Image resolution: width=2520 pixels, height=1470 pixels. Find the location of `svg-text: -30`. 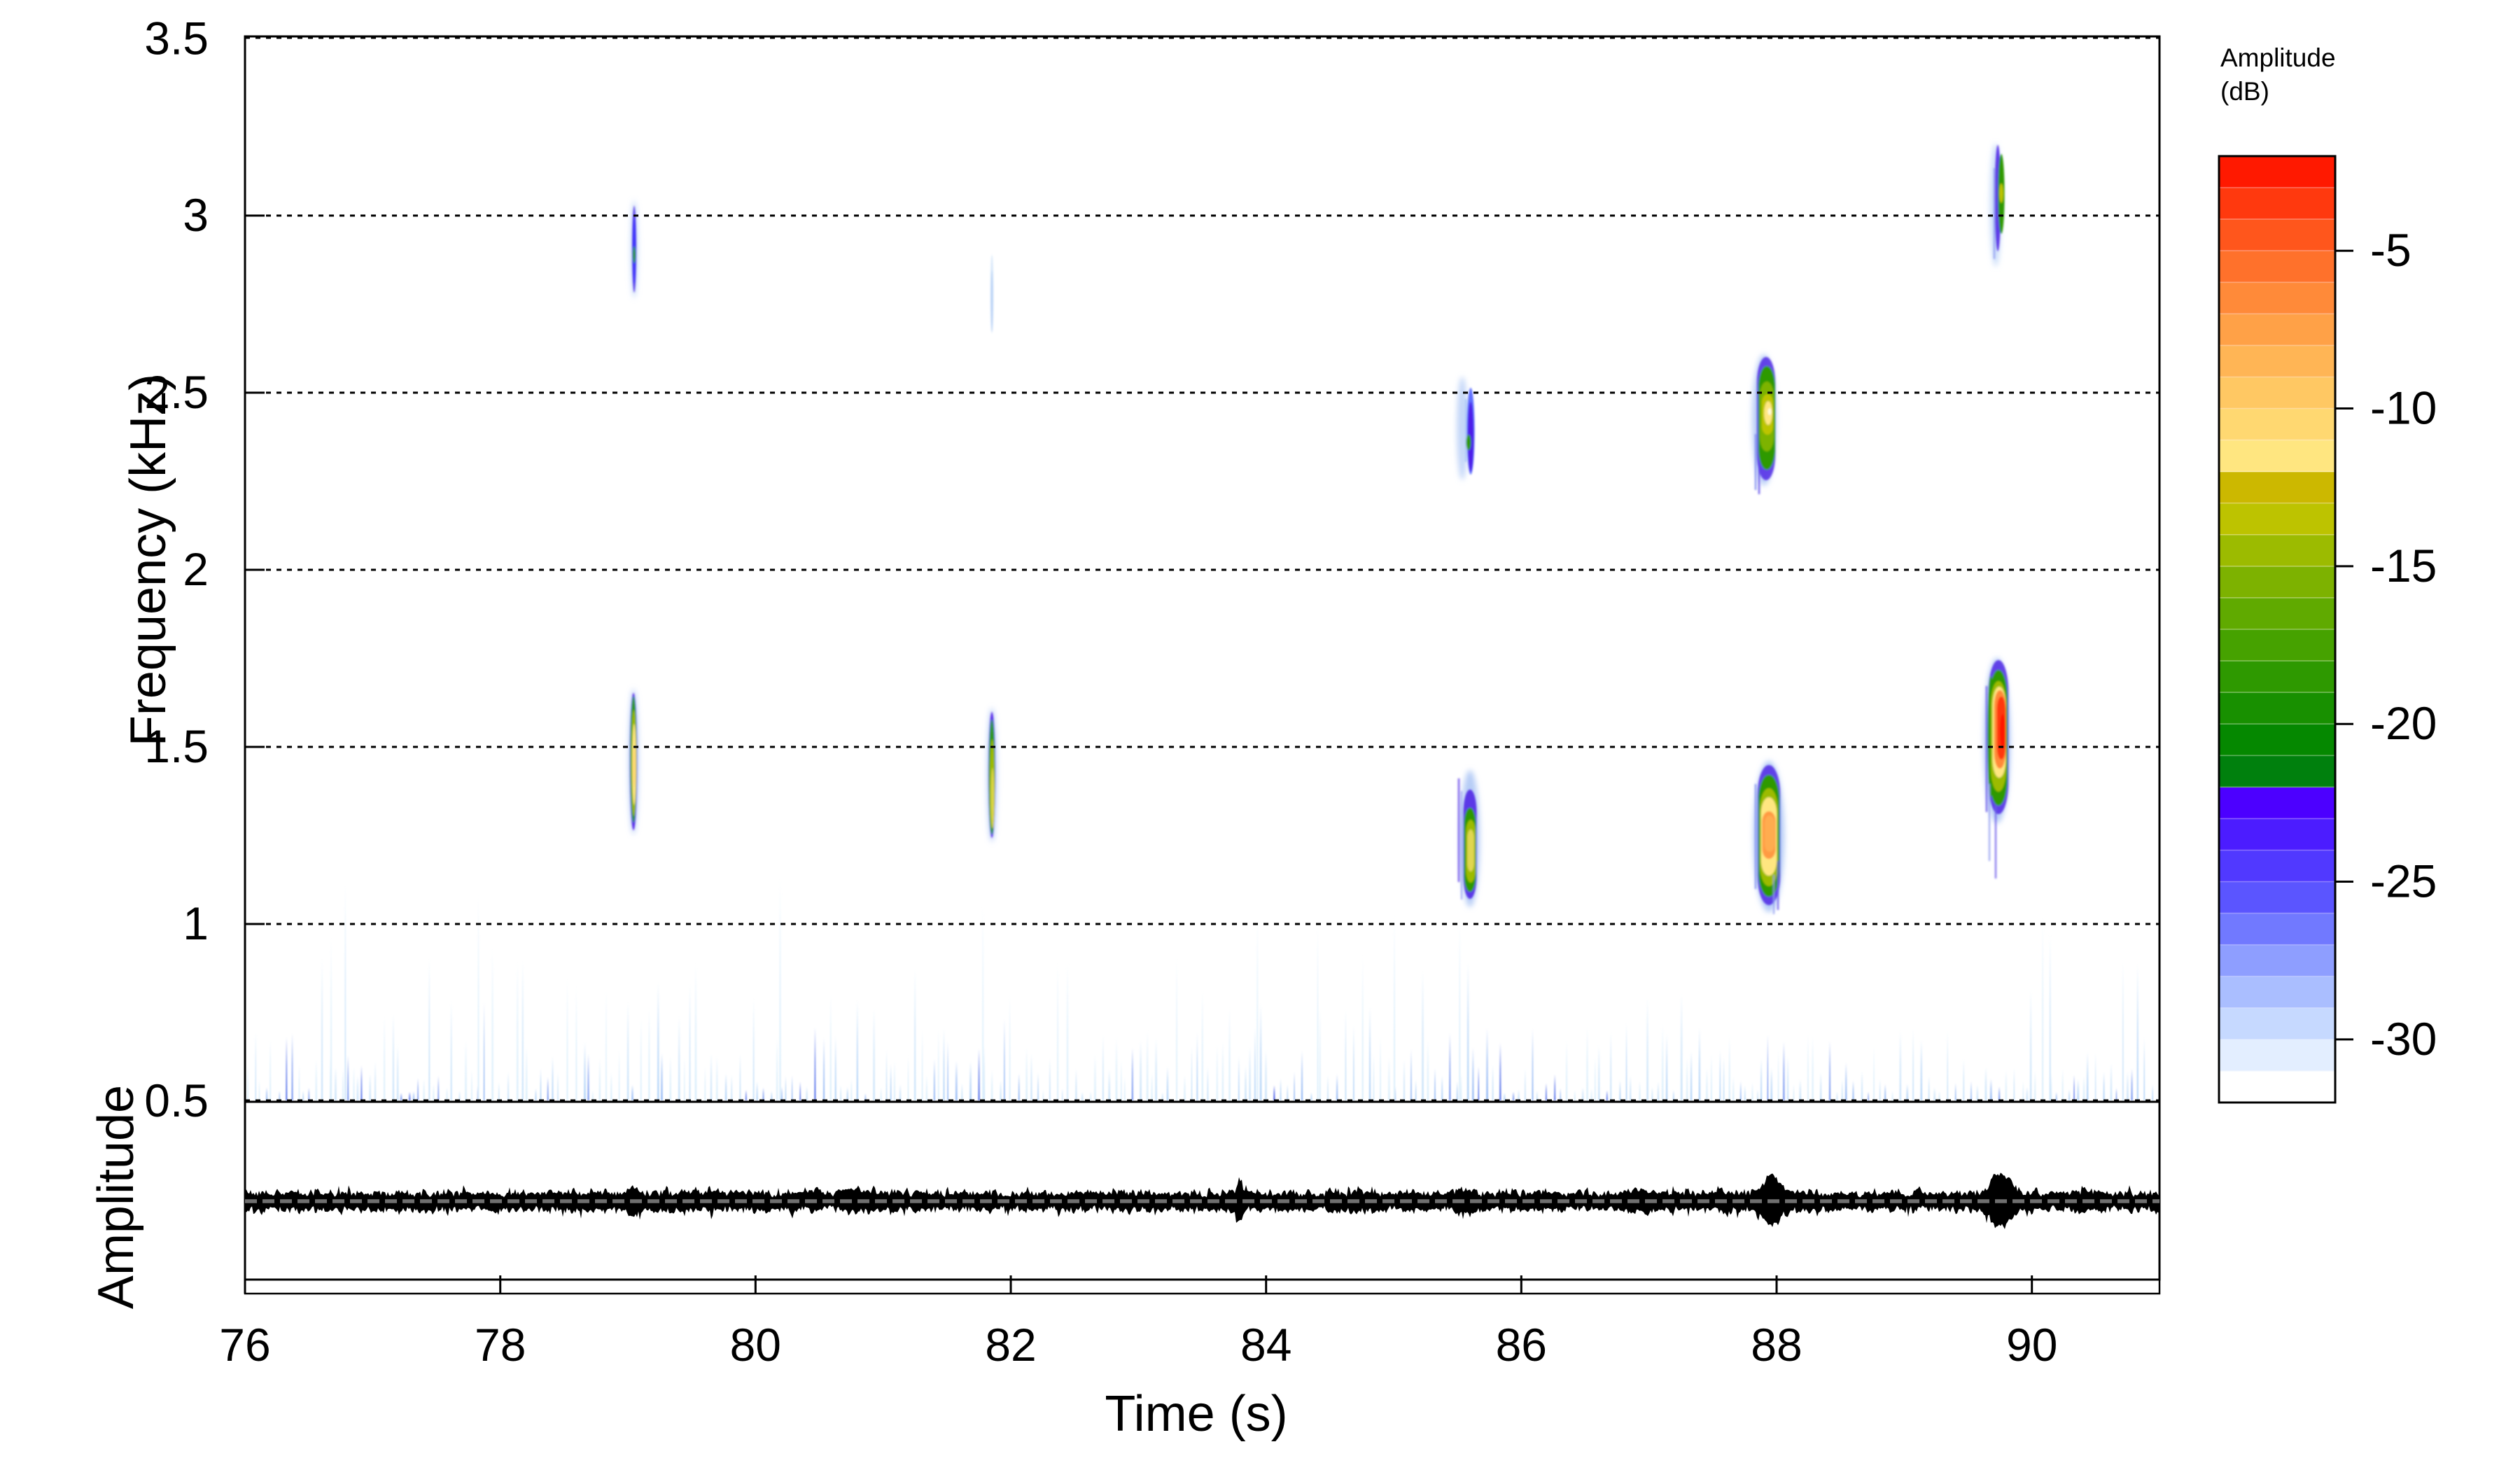

svg-text: -30 is located at coordinates (2403, 1039).